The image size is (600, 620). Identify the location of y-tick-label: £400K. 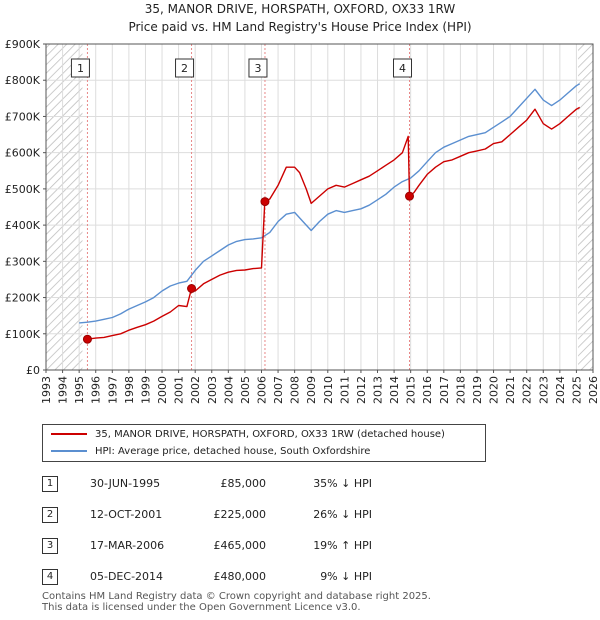
(23, 225).